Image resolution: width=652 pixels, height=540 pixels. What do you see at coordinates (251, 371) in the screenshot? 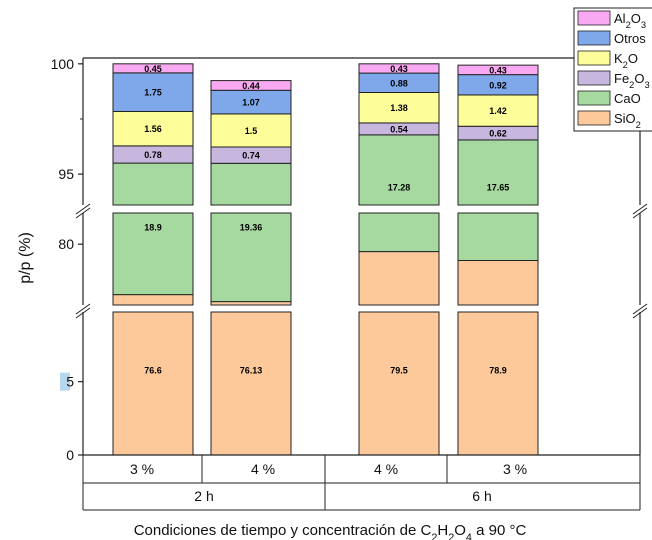
I see `data-label-sio2-2: 76.13` at bounding box center [251, 371].